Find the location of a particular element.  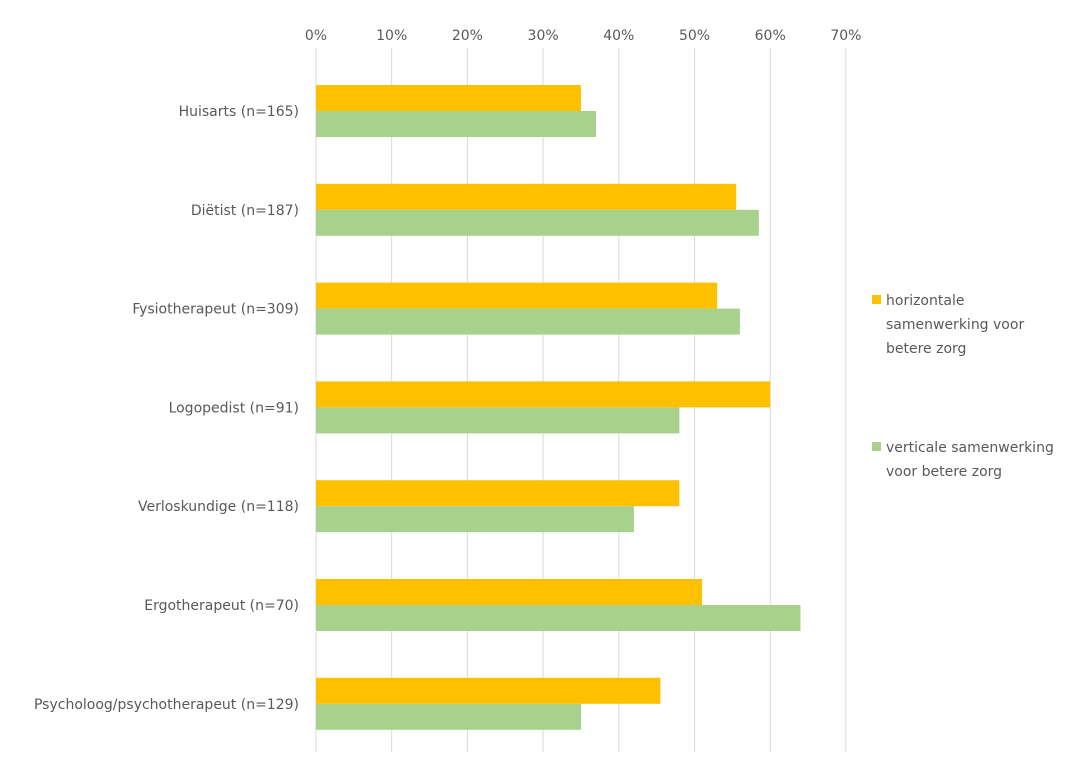

x-tick-label: 70% is located at coordinates (845, 36).